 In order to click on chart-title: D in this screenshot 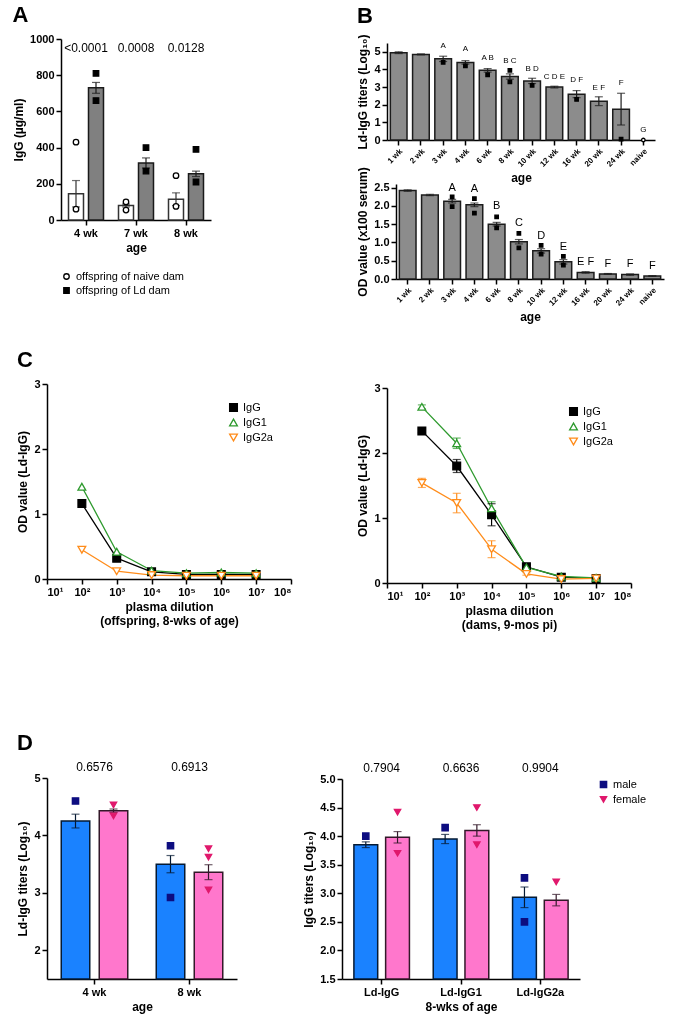, I will do `click(24, 742)`.